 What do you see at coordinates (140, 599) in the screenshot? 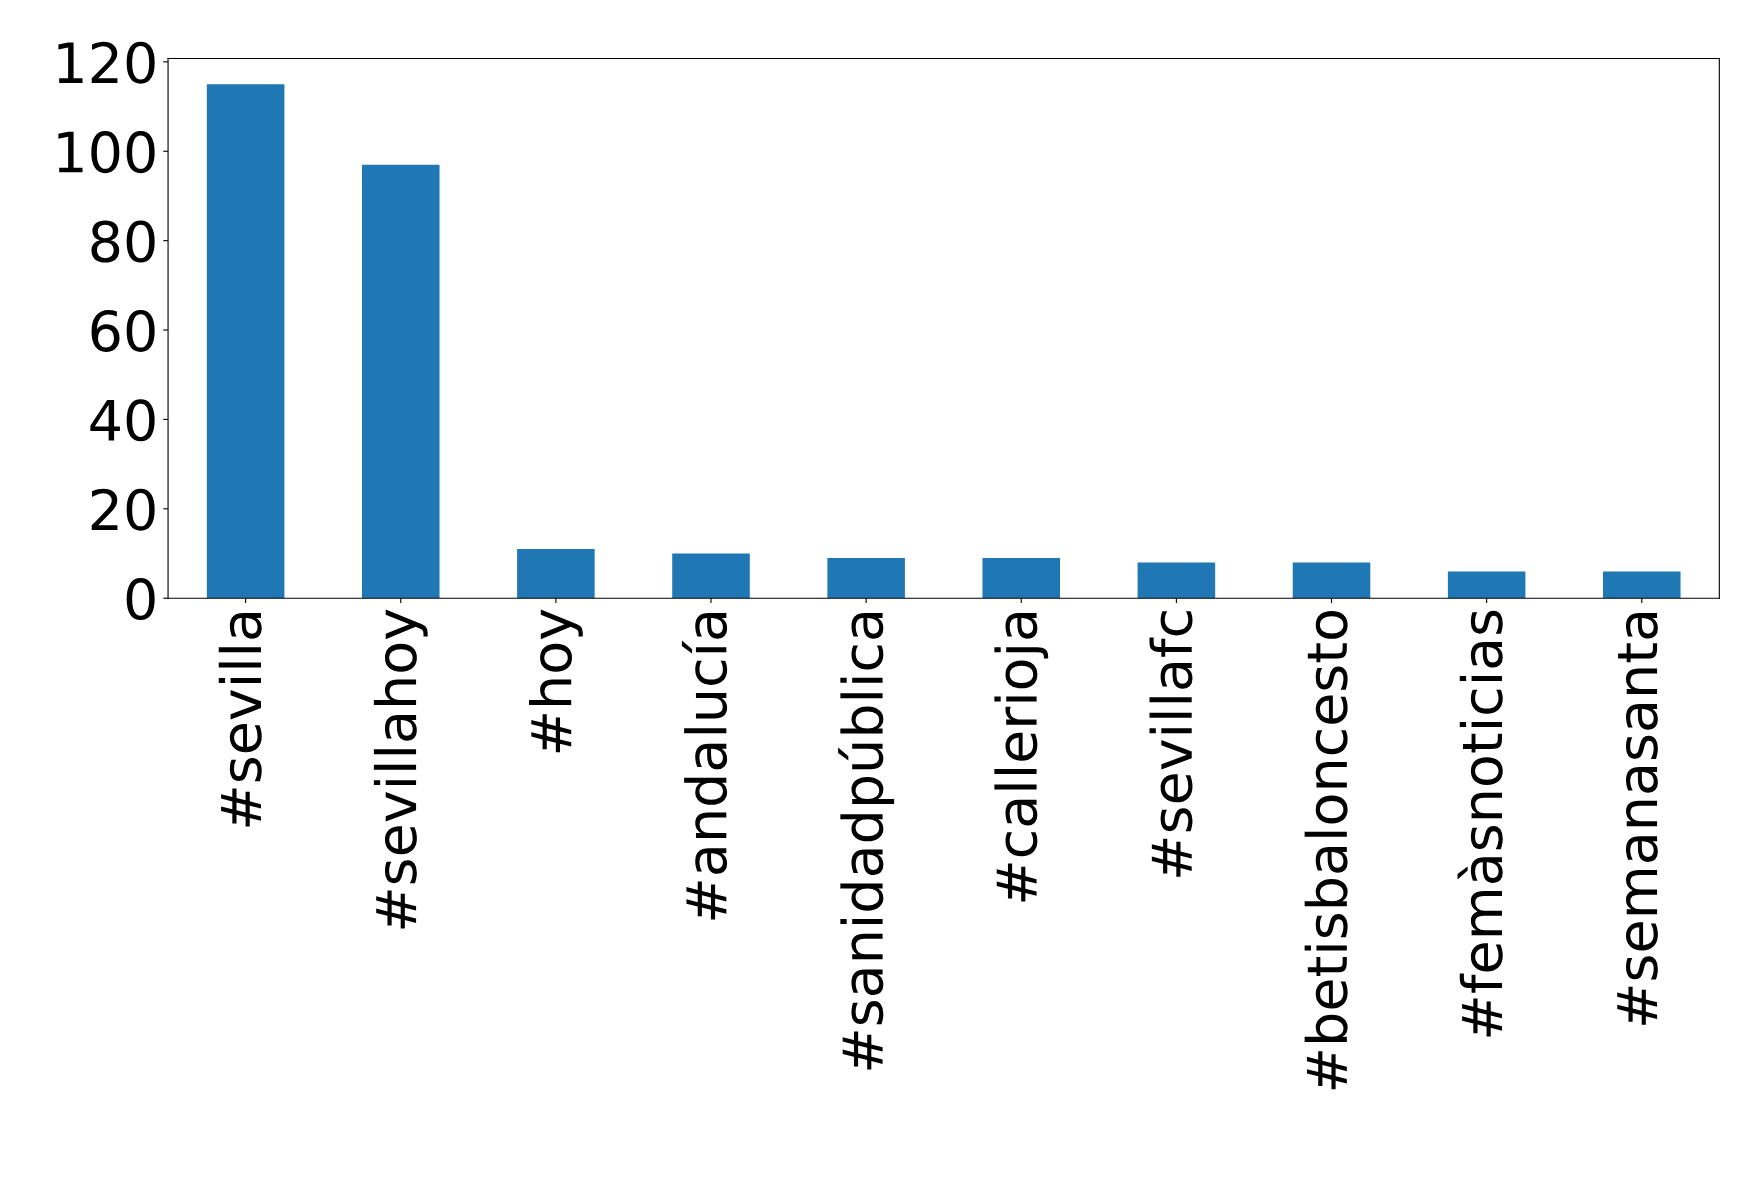
I see `y-tick-label: 0` at bounding box center [140, 599].